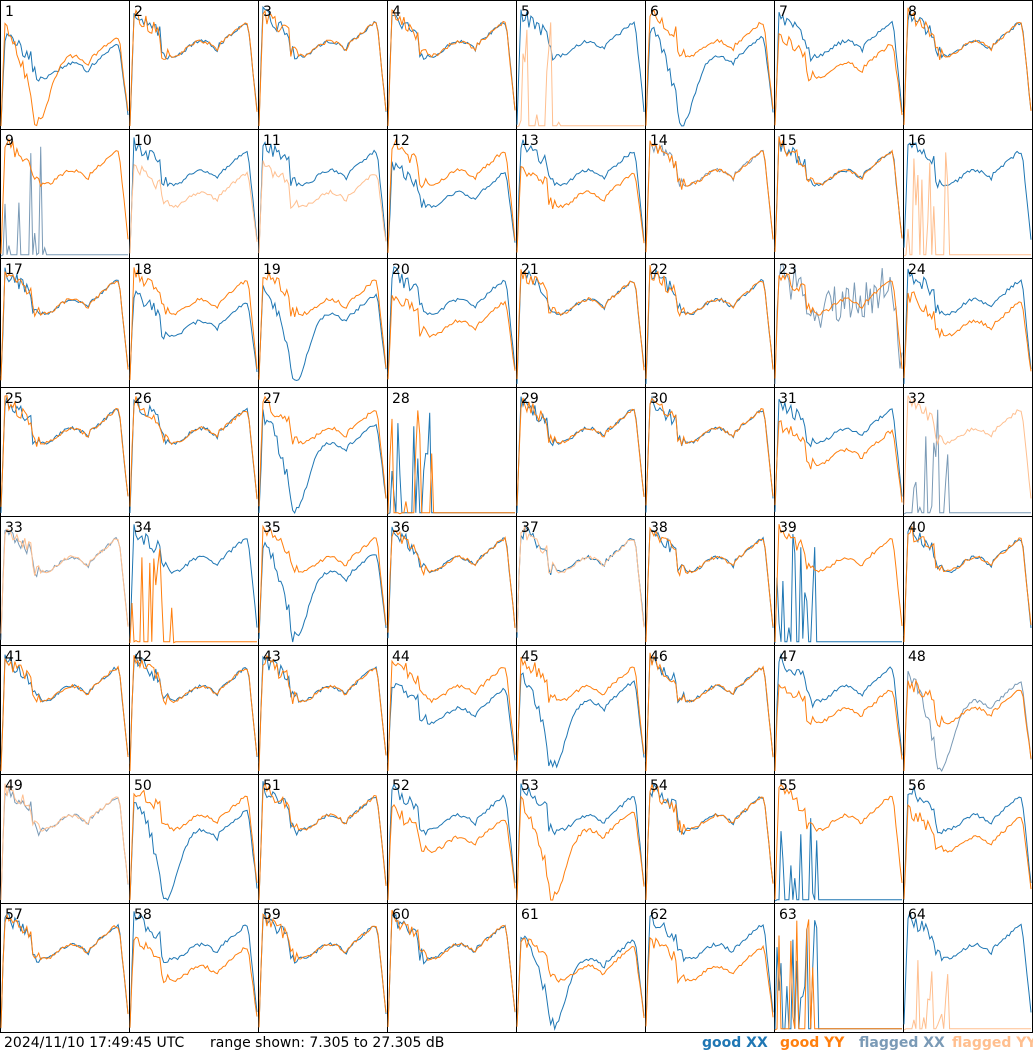 This screenshot has width=1033, height=1053. I want to click on tile-3: 3, so click(323, 65).